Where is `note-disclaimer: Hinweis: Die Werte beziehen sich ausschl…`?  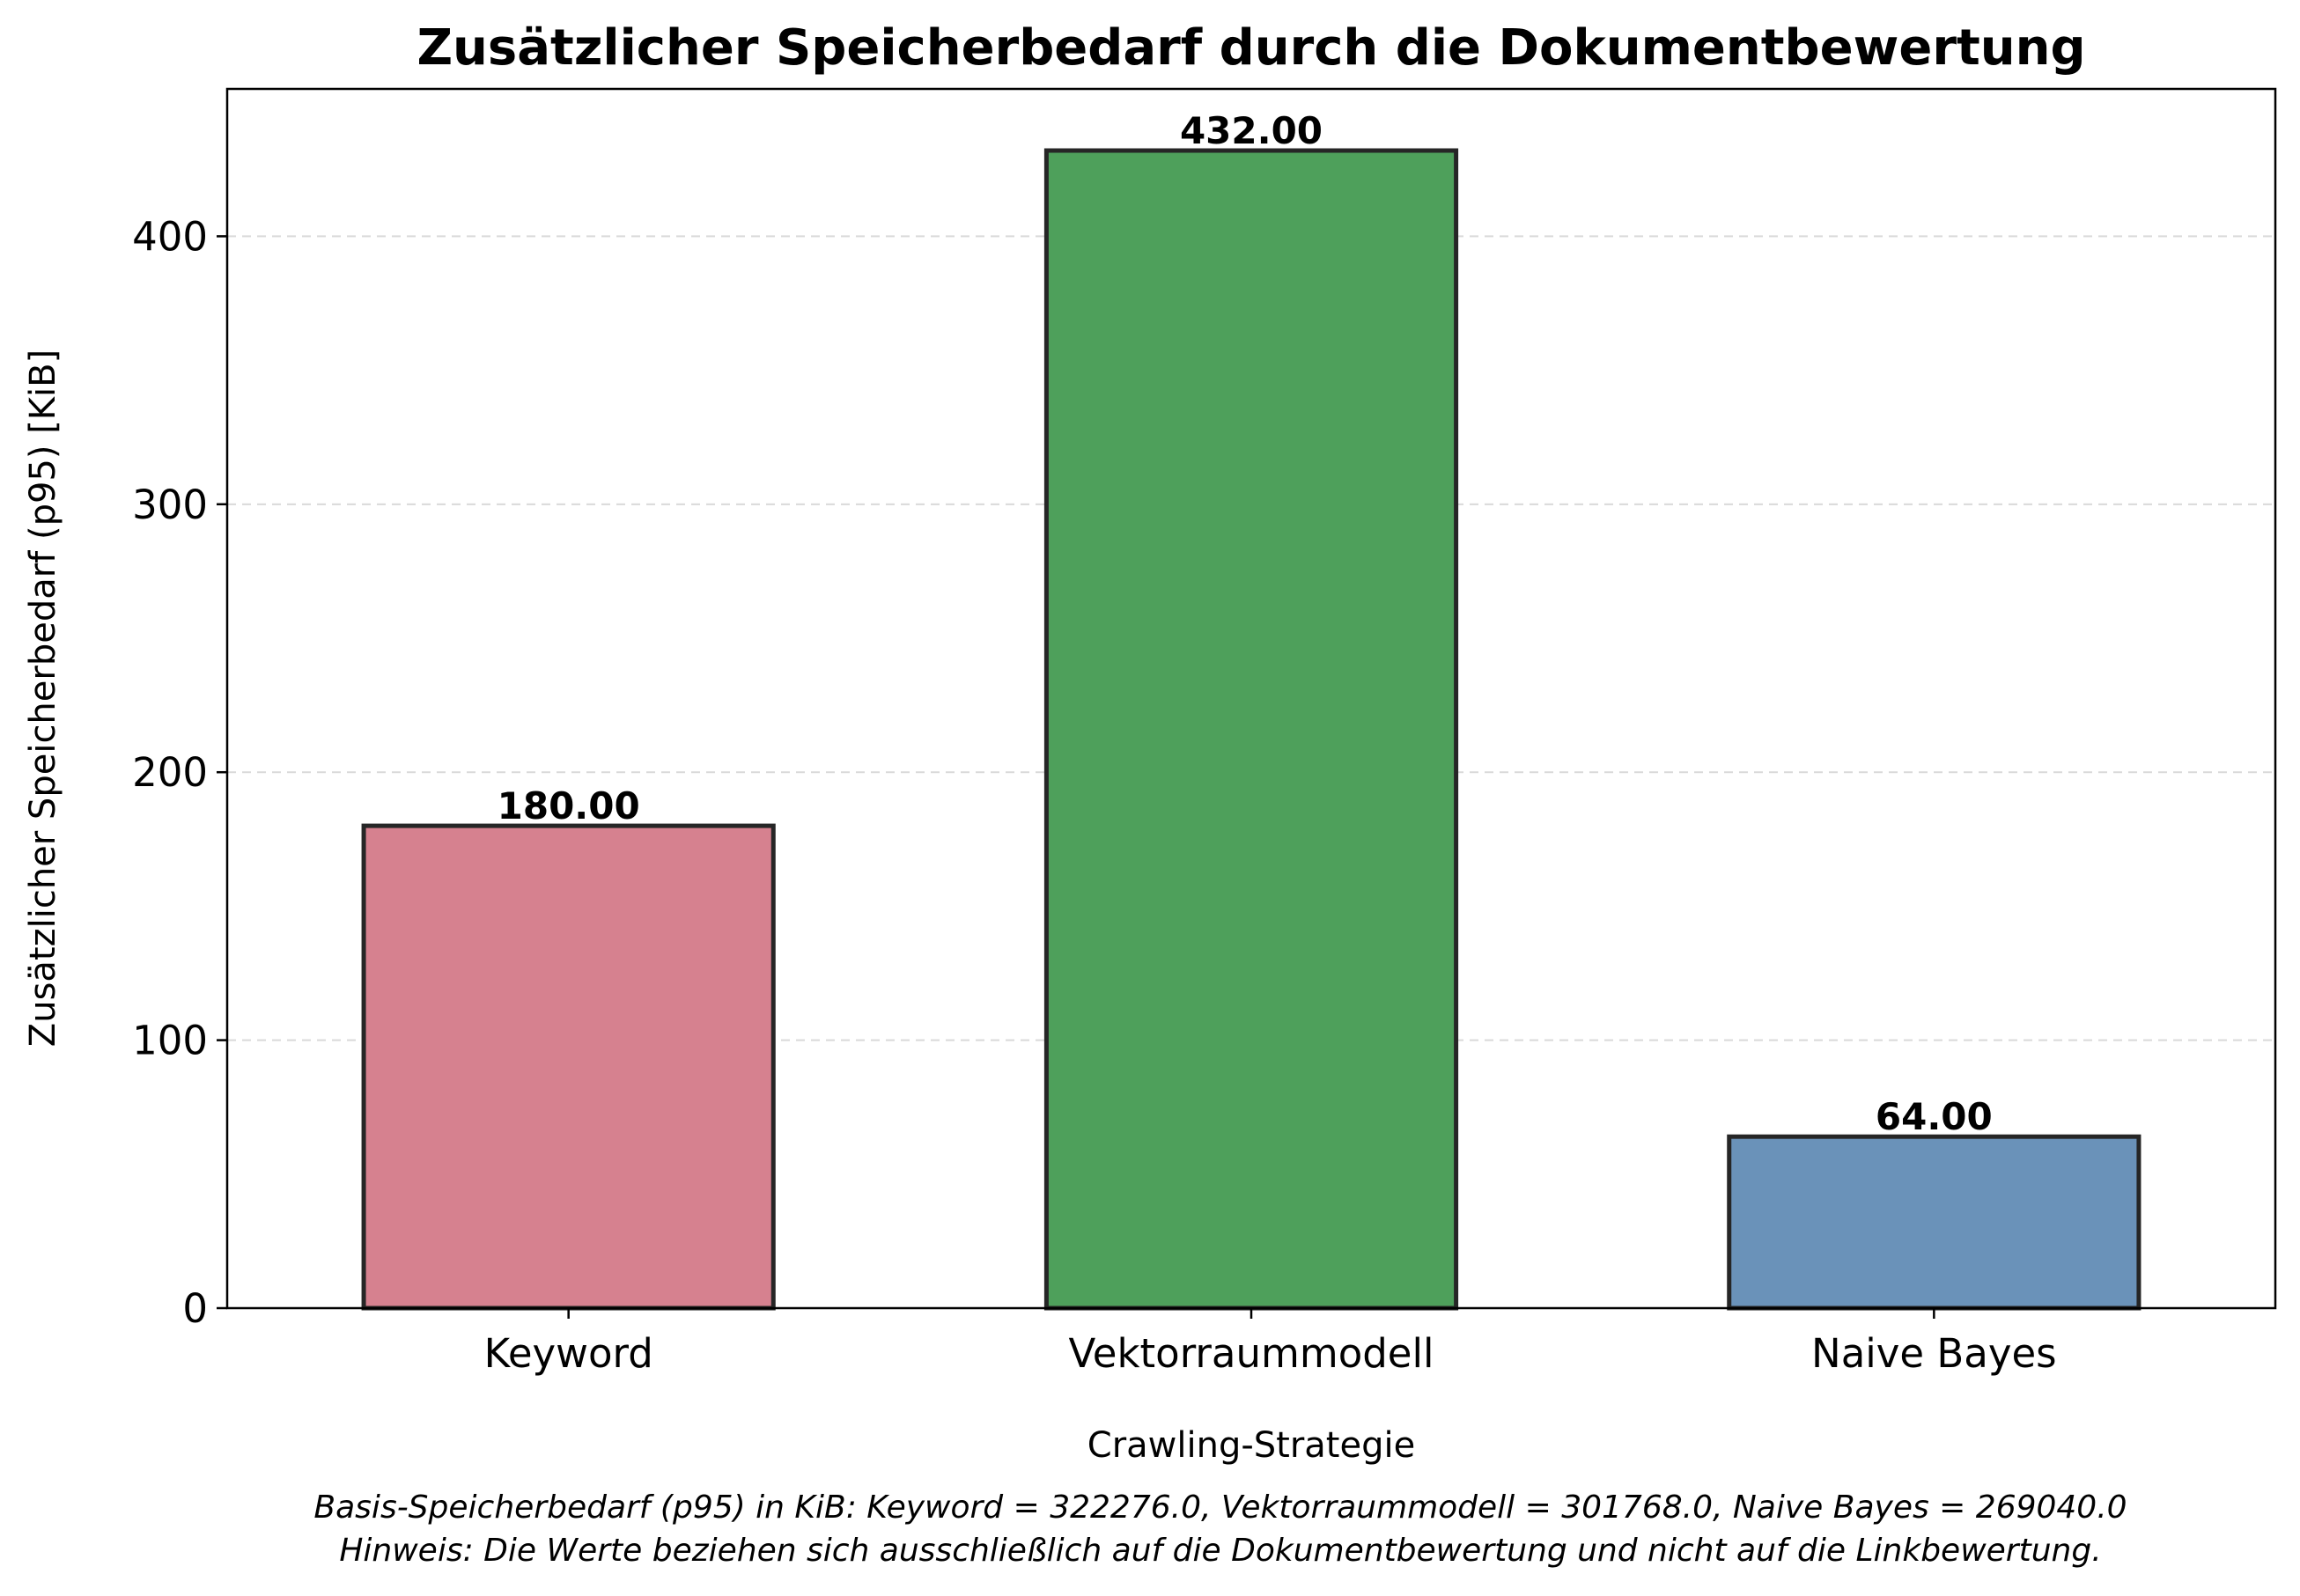
note-disclaimer: Hinweis: Die Werte beziehen sich ausschl… is located at coordinates (1220, 1551).